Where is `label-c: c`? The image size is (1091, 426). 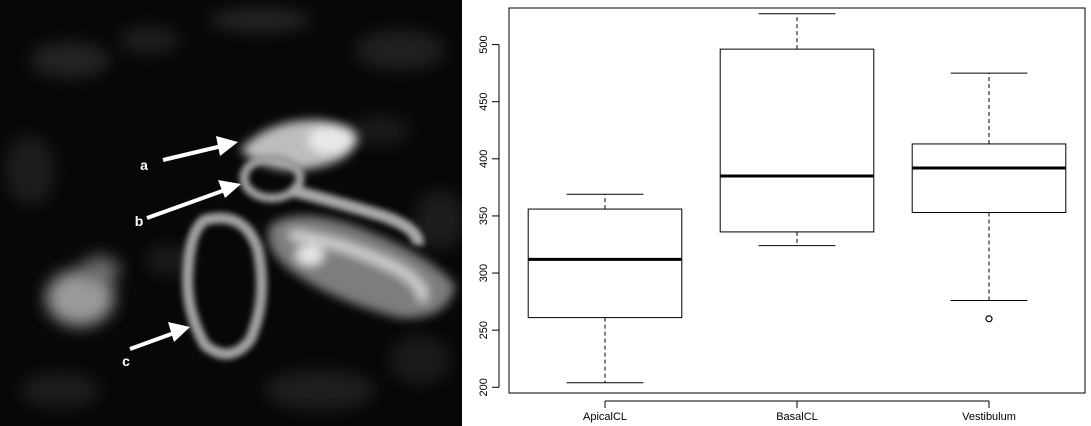 label-c: c is located at coordinates (126, 361).